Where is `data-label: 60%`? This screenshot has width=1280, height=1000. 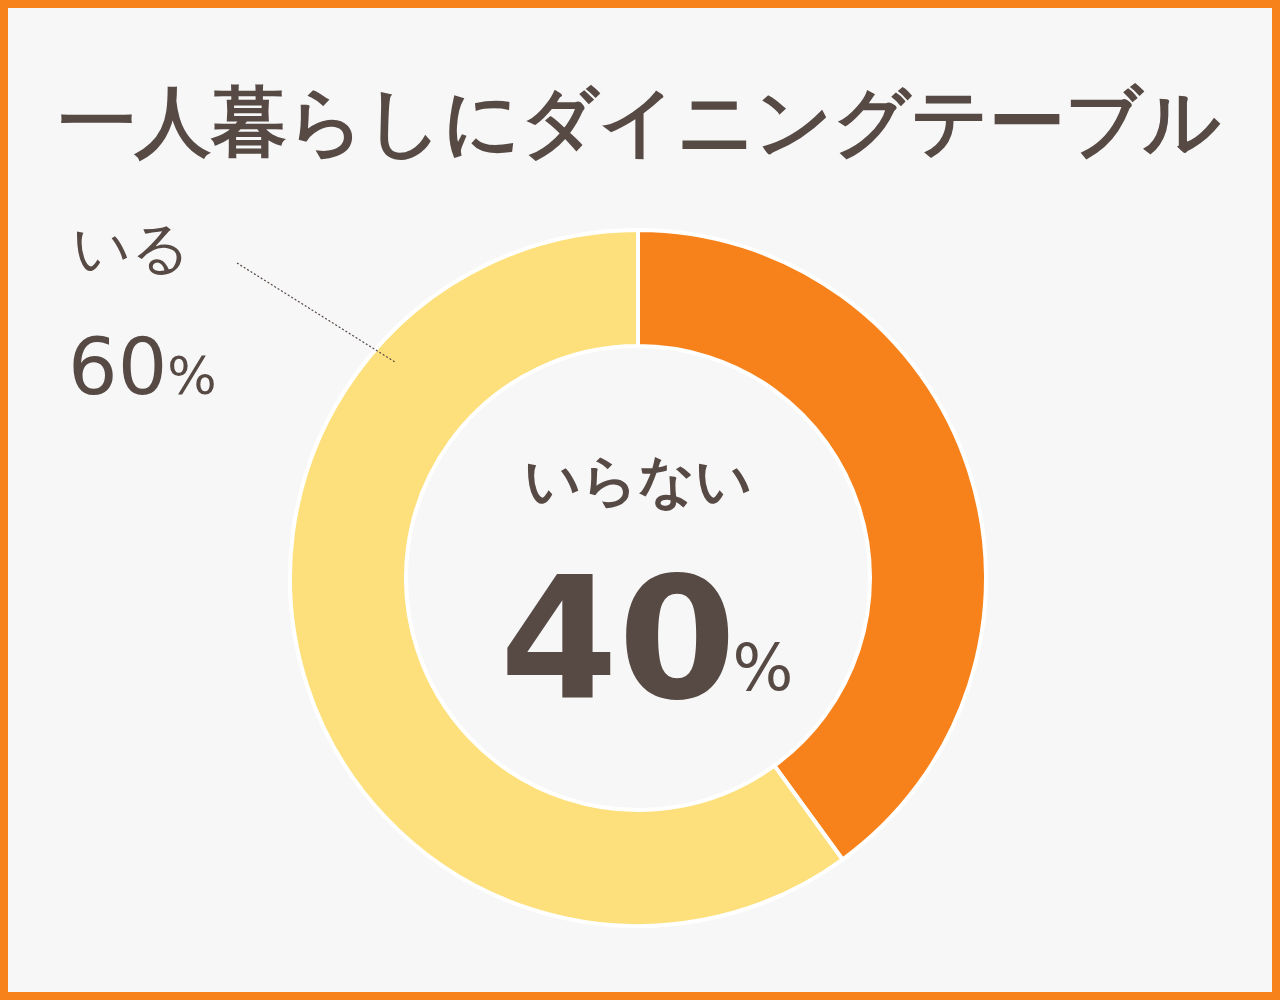
data-label: 60% is located at coordinates (142, 367).